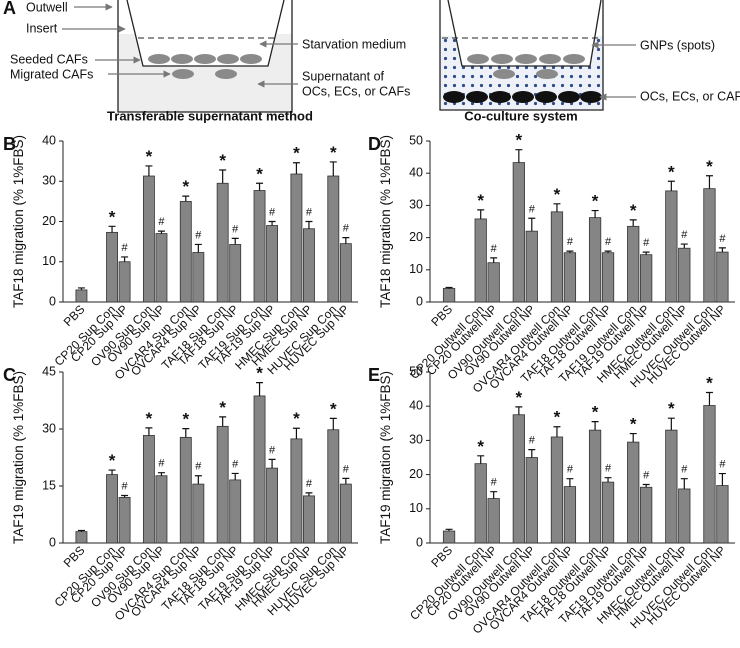  What do you see at coordinates (47, 7) in the screenshot?
I see `label-outwell: Outwell` at bounding box center [47, 7].